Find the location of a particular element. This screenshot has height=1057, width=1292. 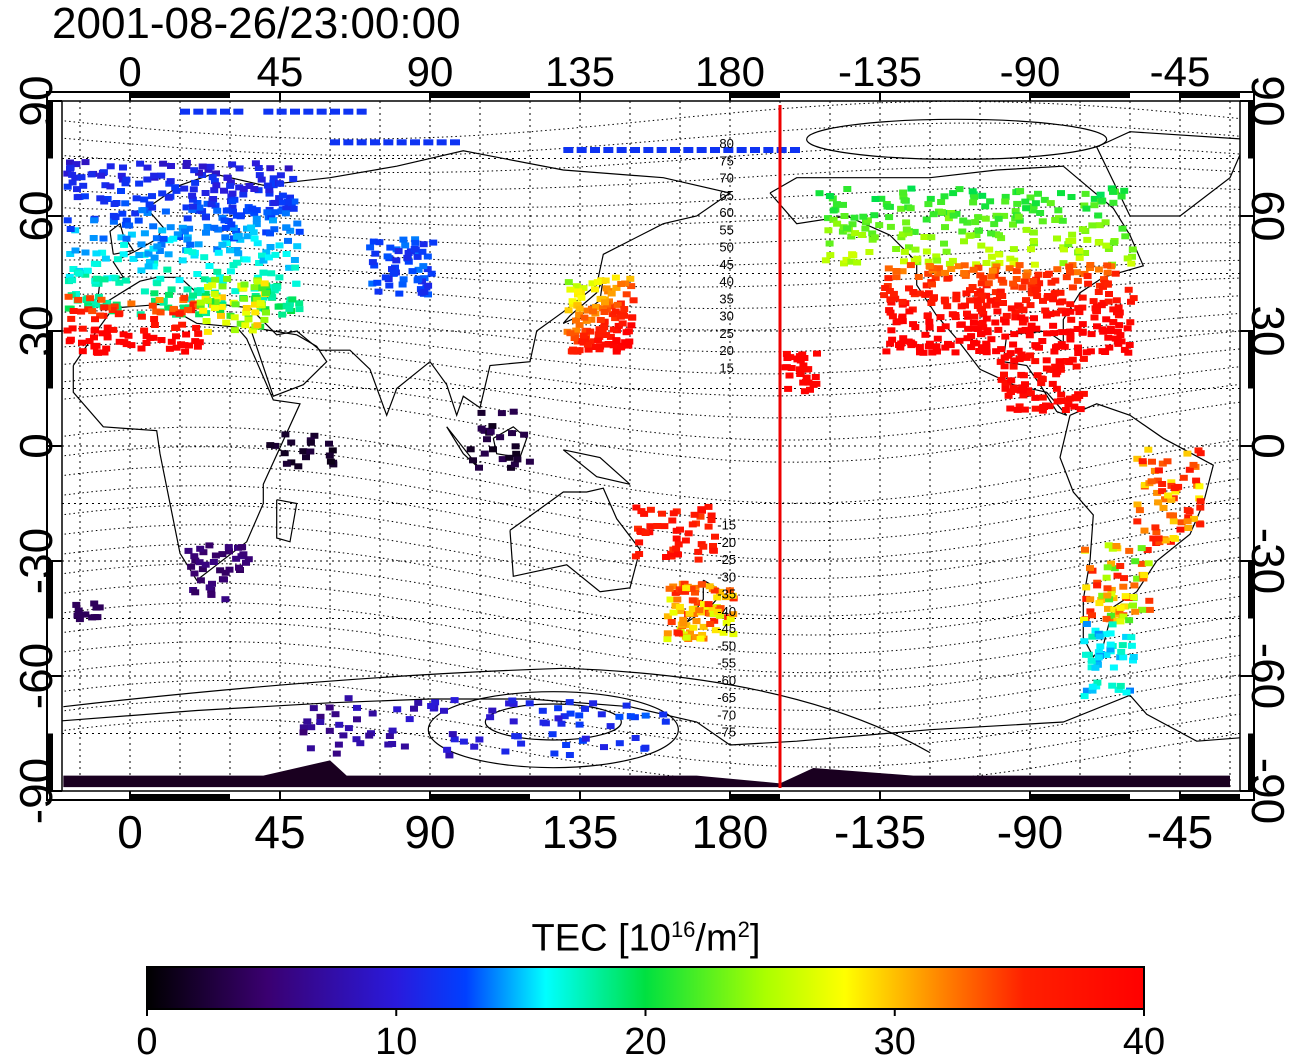

colorbar-tick-label: 40 is located at coordinates (1144, 1039).